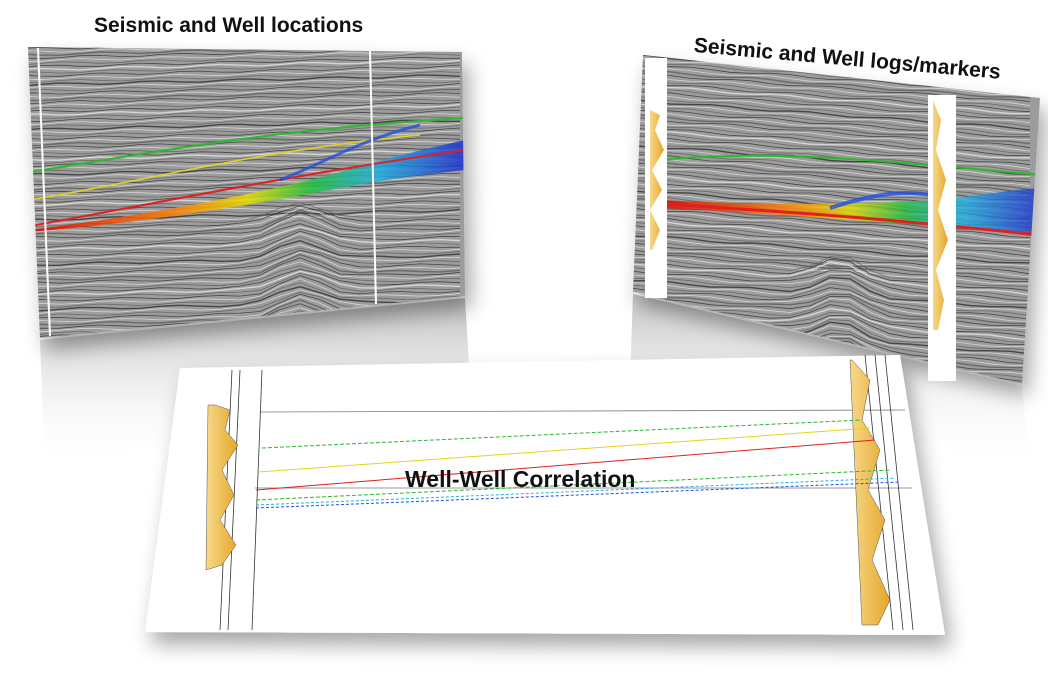 This screenshot has width=1048, height=682. Describe the element at coordinates (578, 495) in the screenshot. I see `marker-line-blue` at that location.